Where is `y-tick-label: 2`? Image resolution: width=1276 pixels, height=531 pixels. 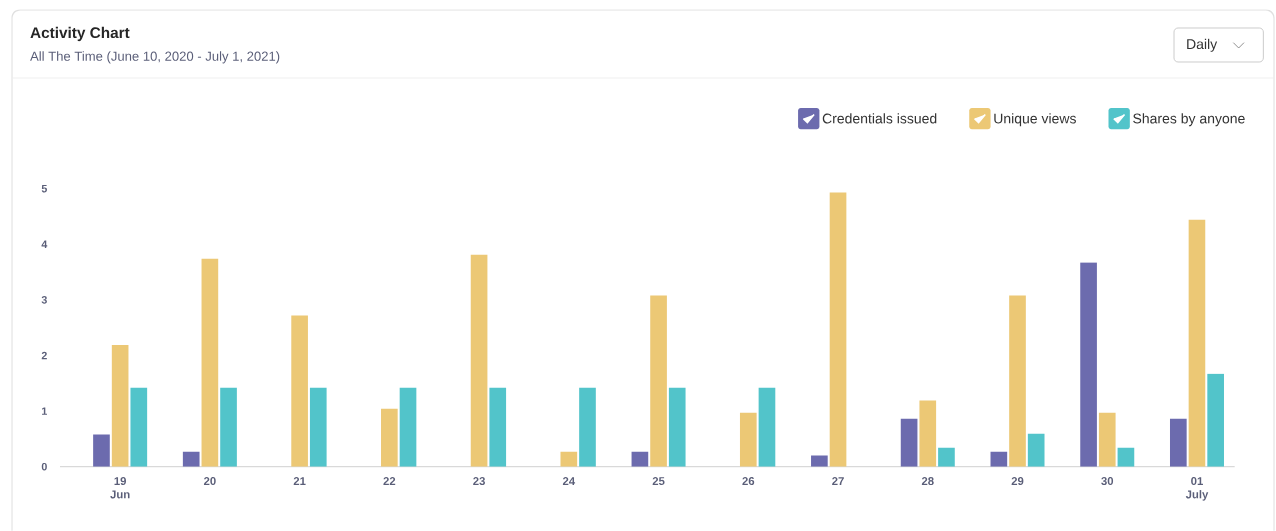
y-tick-label: 2 is located at coordinates (44, 355).